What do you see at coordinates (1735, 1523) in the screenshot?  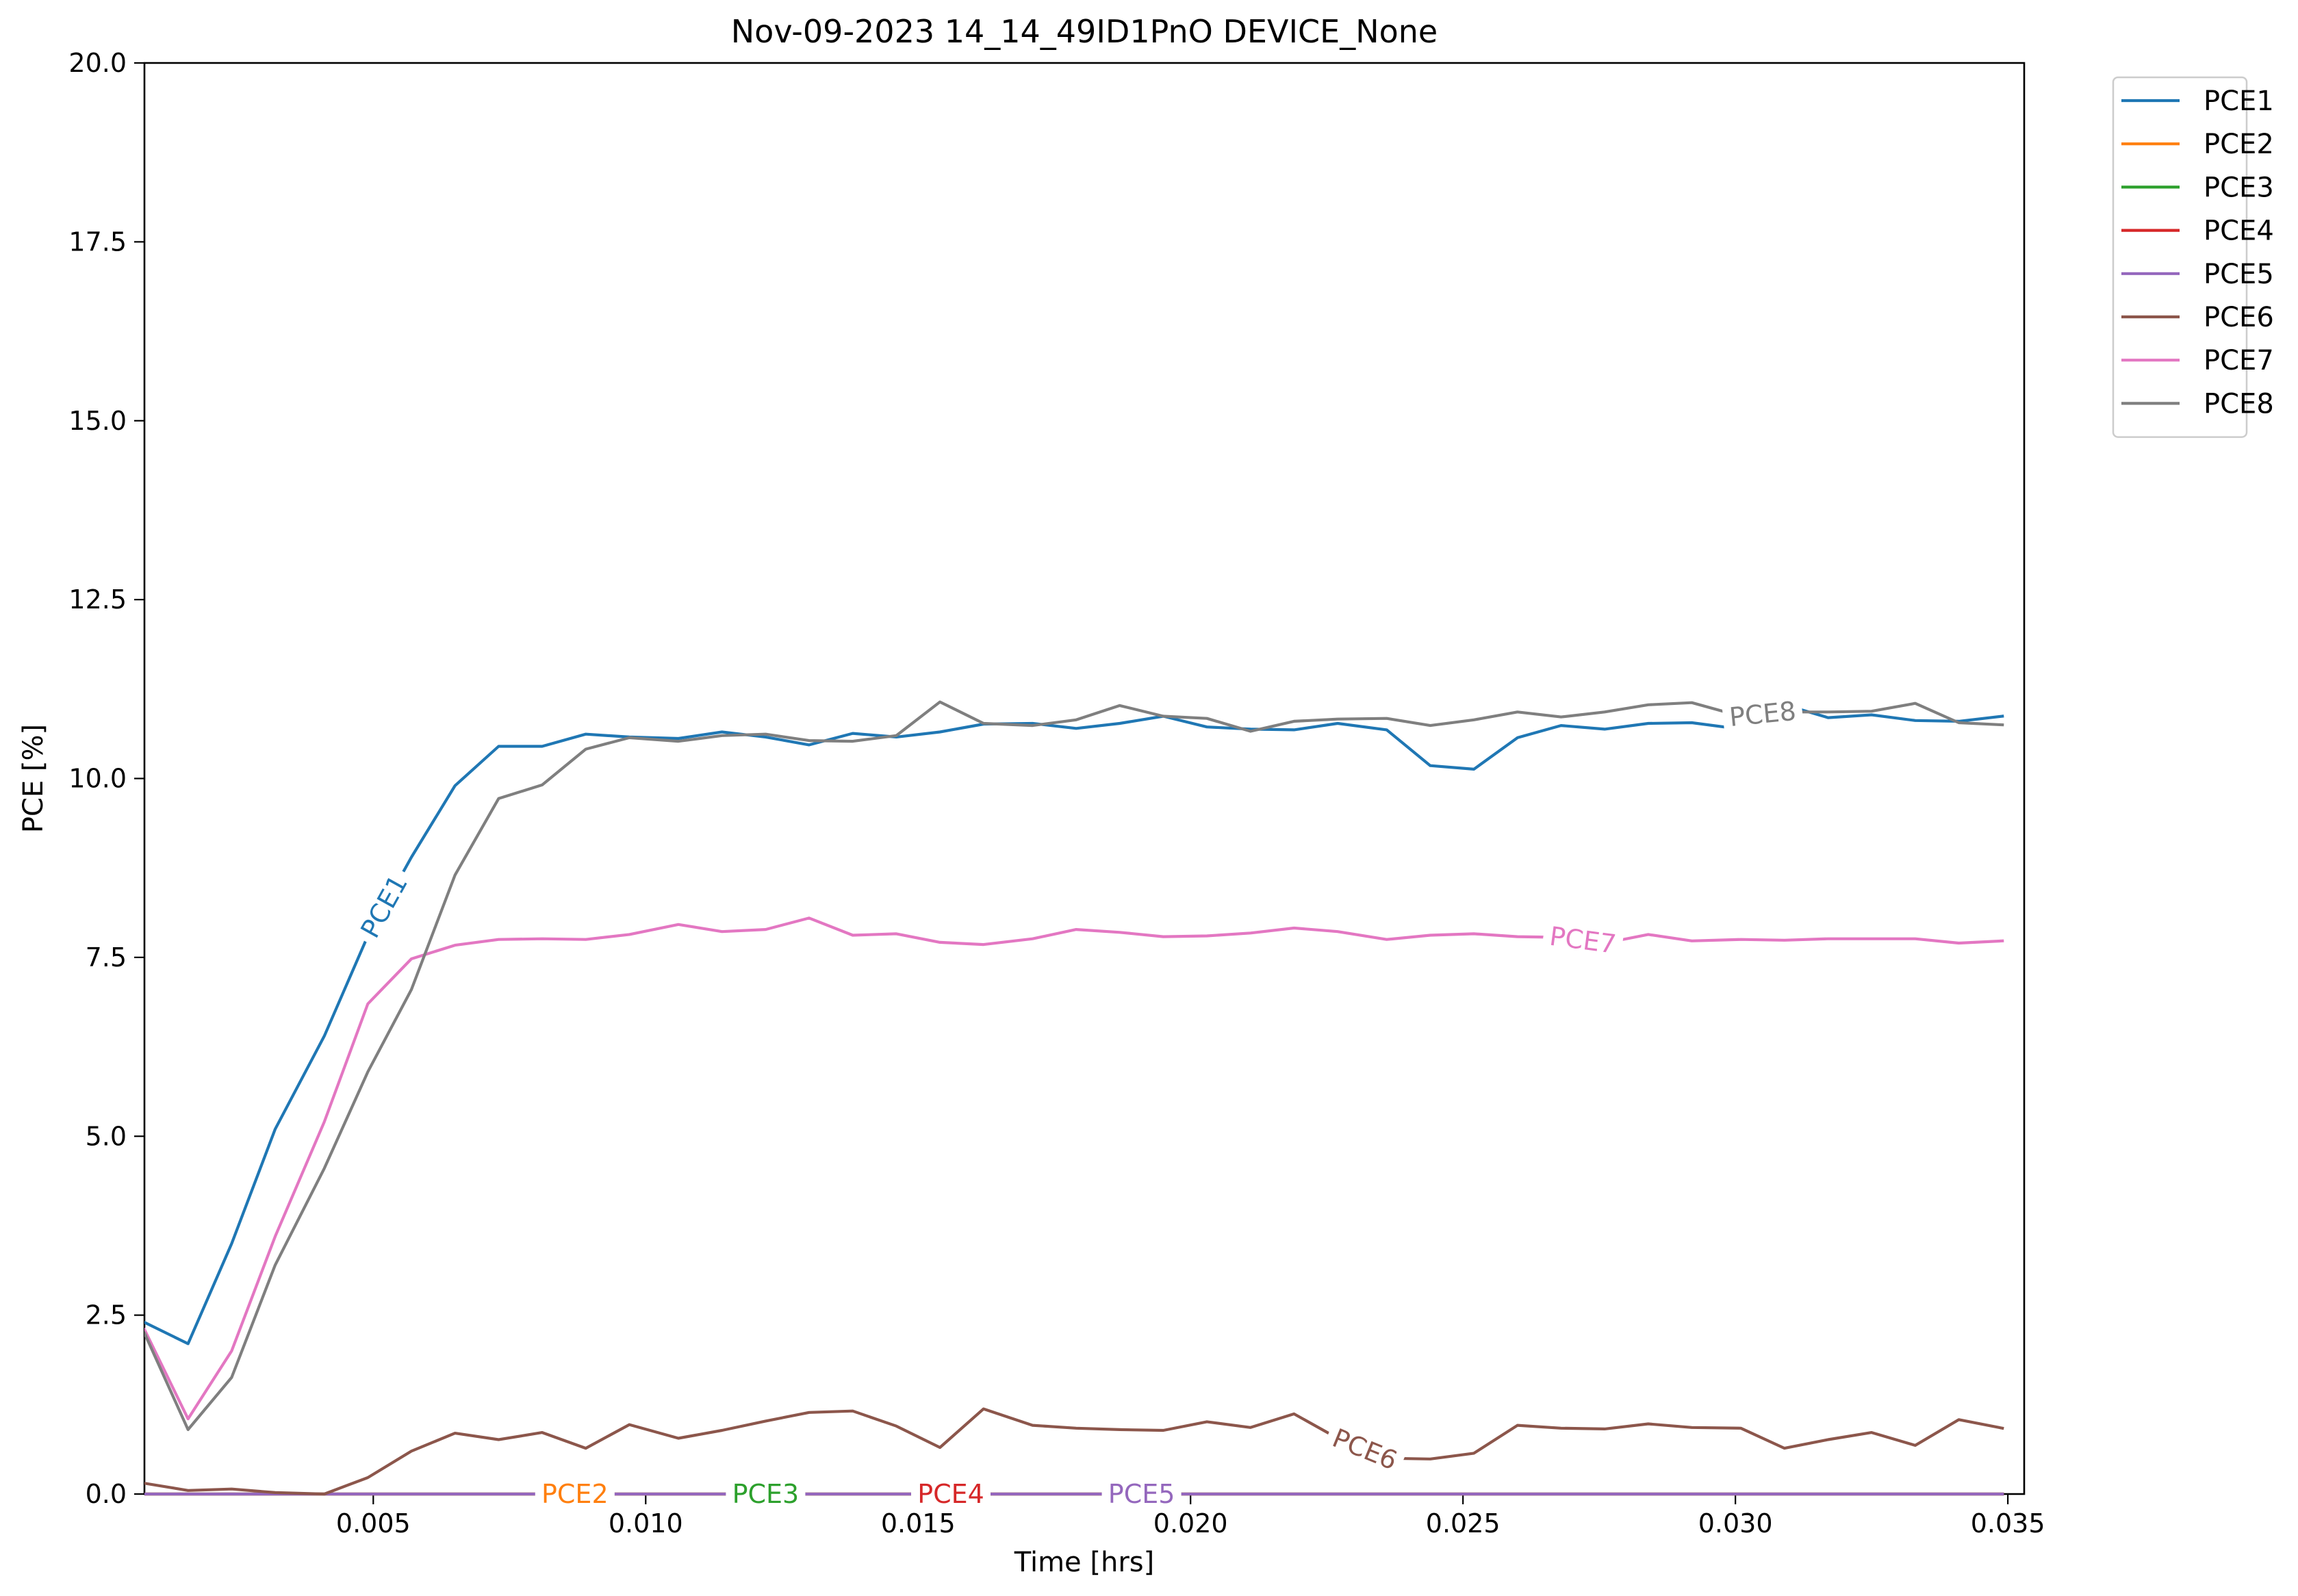 I see `x-tick-label: 0.030` at bounding box center [1735, 1523].